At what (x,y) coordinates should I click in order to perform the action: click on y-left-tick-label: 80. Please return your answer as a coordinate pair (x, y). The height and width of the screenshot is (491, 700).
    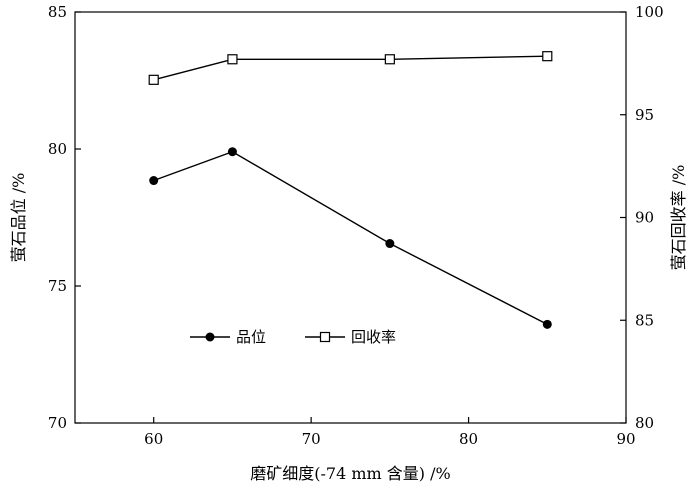
    Looking at the image, I should click on (57, 149).